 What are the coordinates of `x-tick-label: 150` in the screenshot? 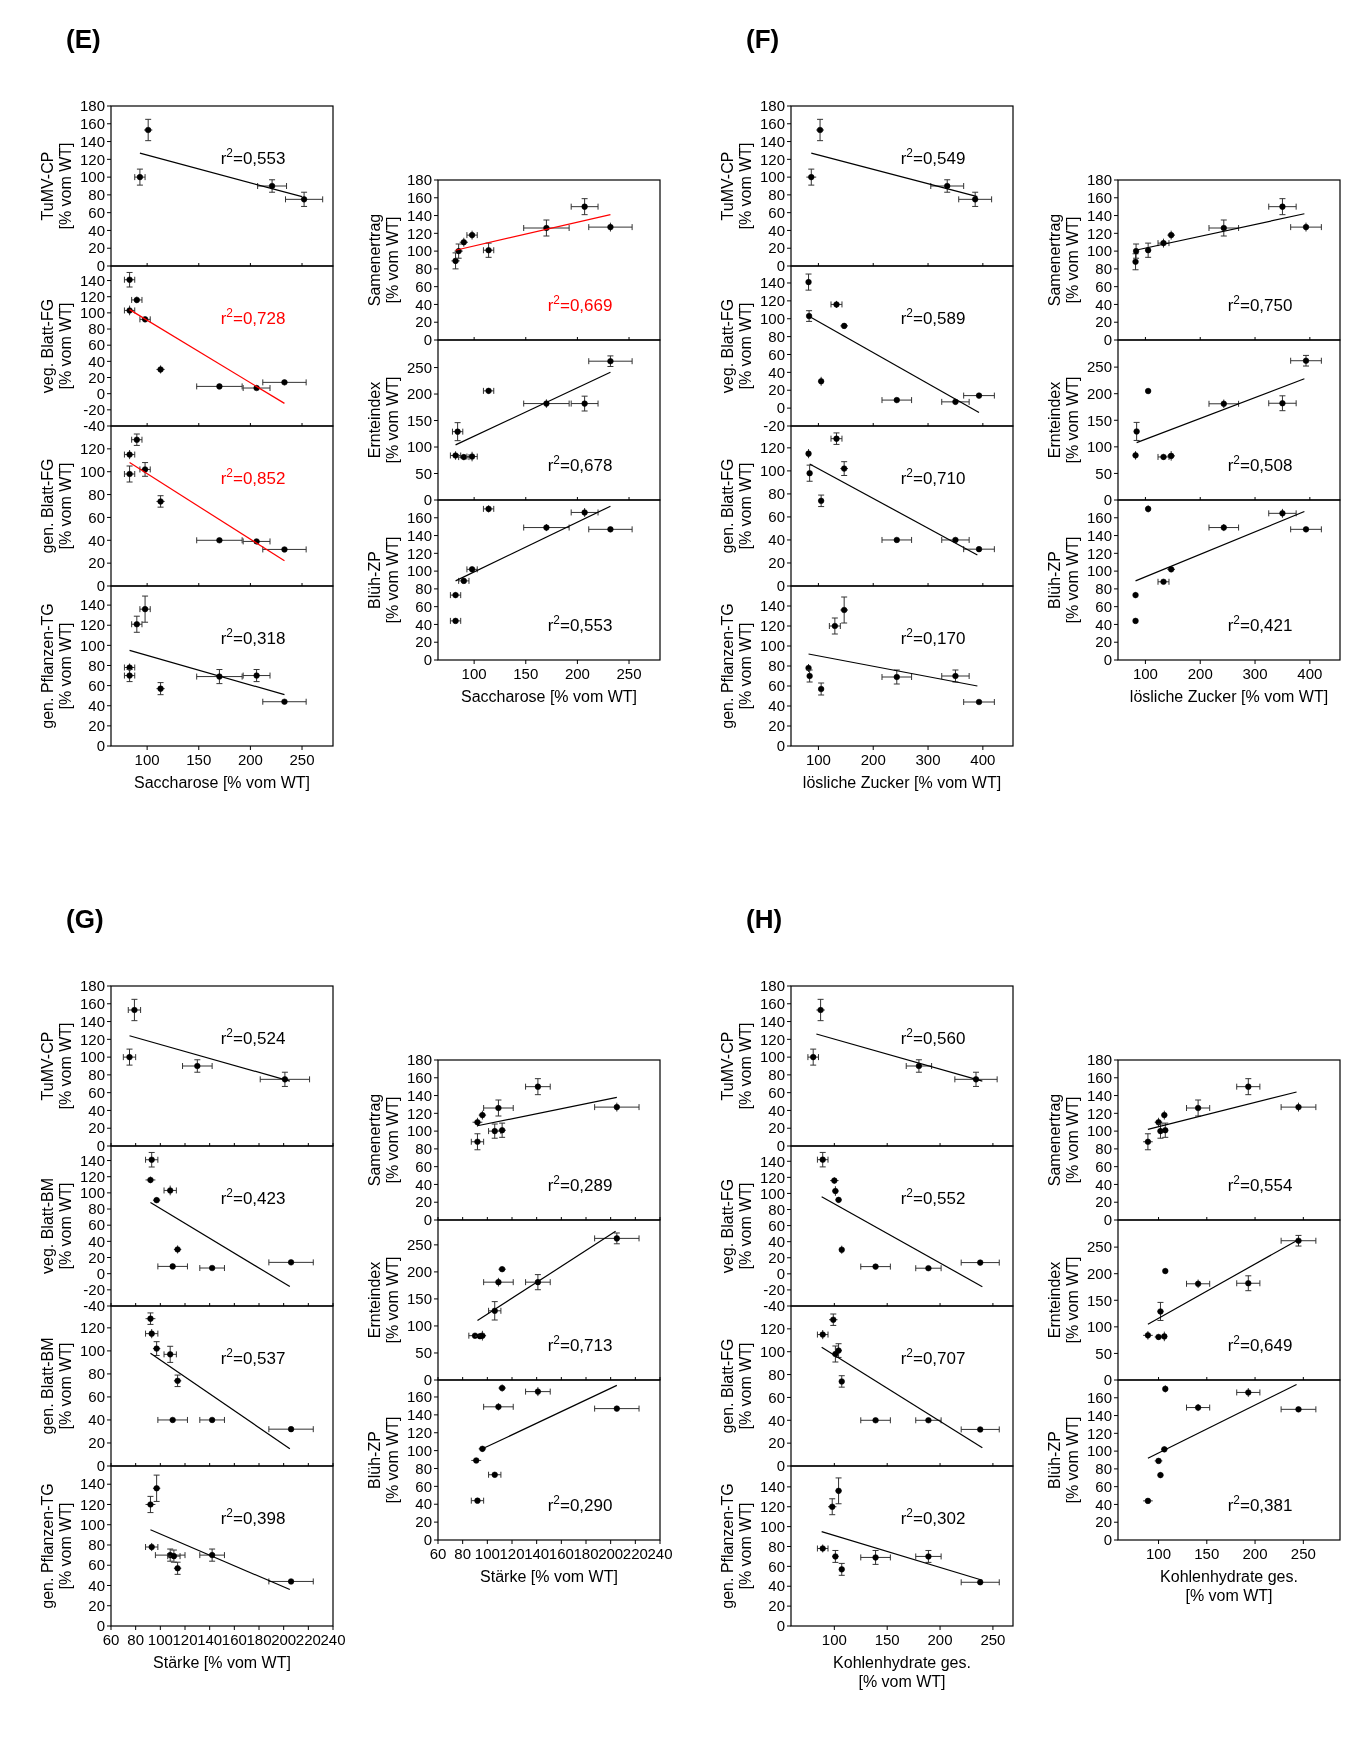 It's located at (1207, 1553).